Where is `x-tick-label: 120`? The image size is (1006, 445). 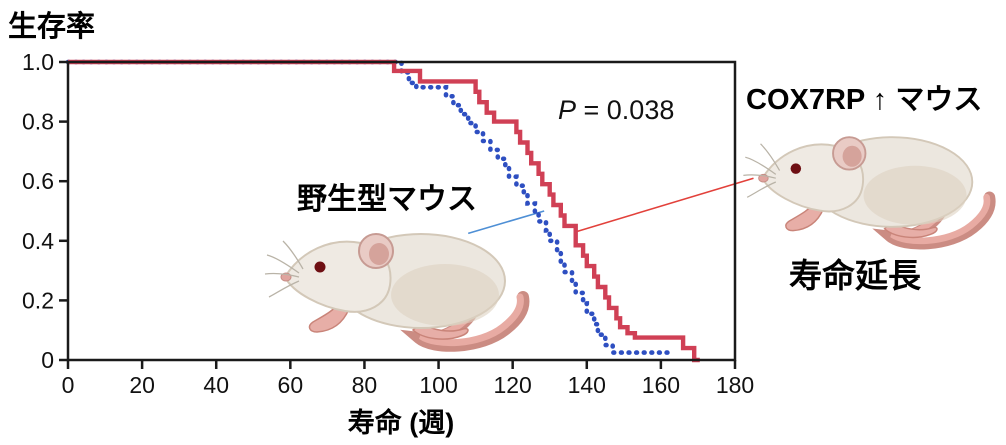
x-tick-label: 120 is located at coordinates (512, 385).